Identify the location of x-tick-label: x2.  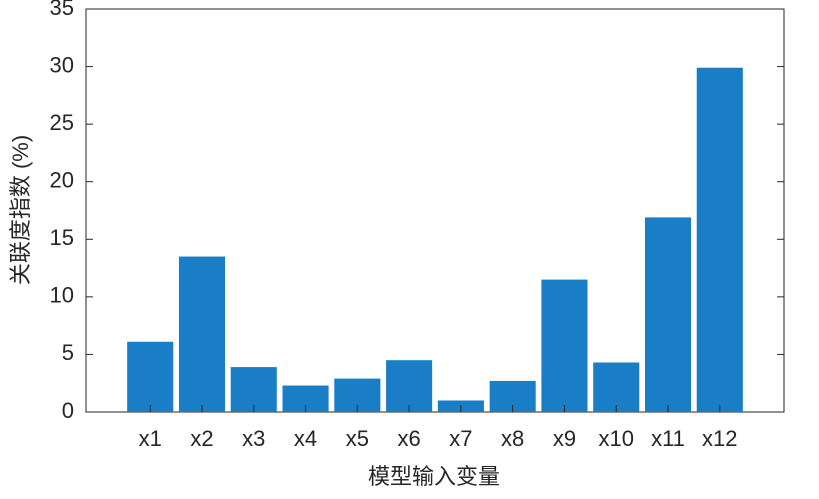
(201, 438).